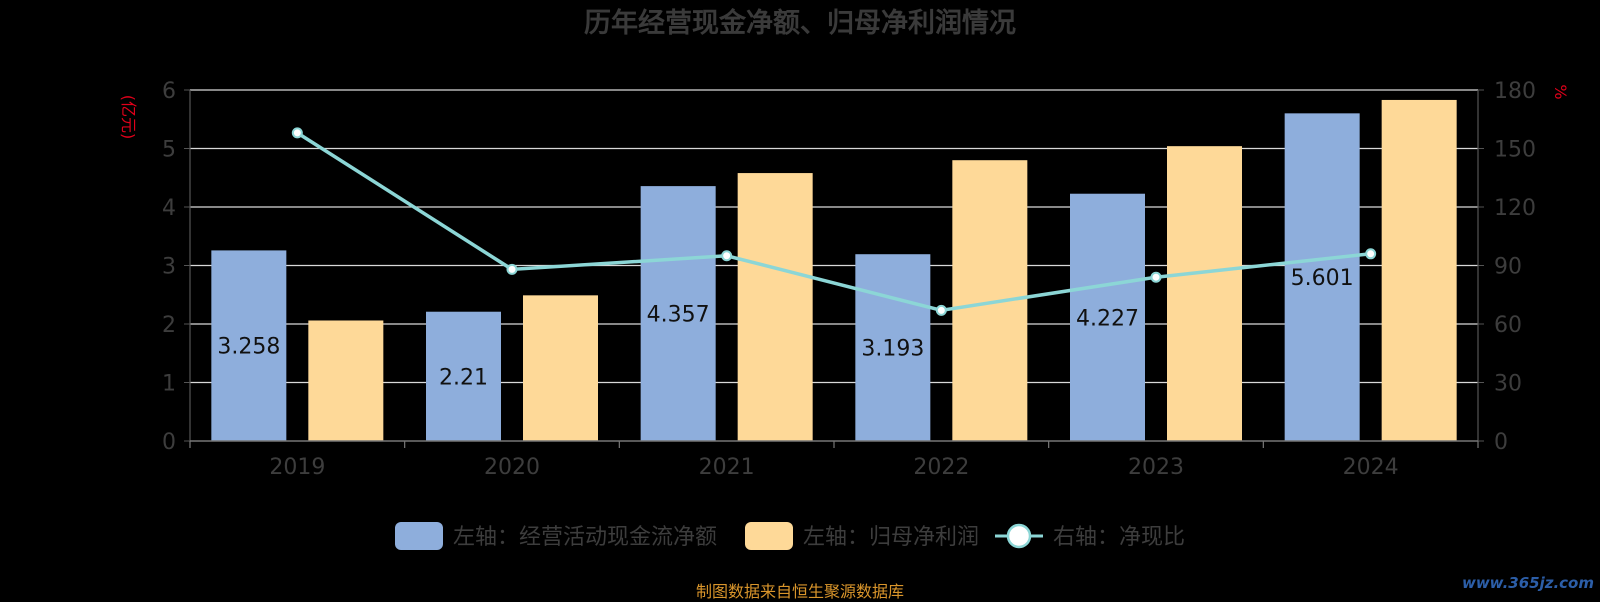 The width and height of the screenshot is (1600, 602). What do you see at coordinates (169, 208) in the screenshot?
I see `left-tick-label: 4` at bounding box center [169, 208].